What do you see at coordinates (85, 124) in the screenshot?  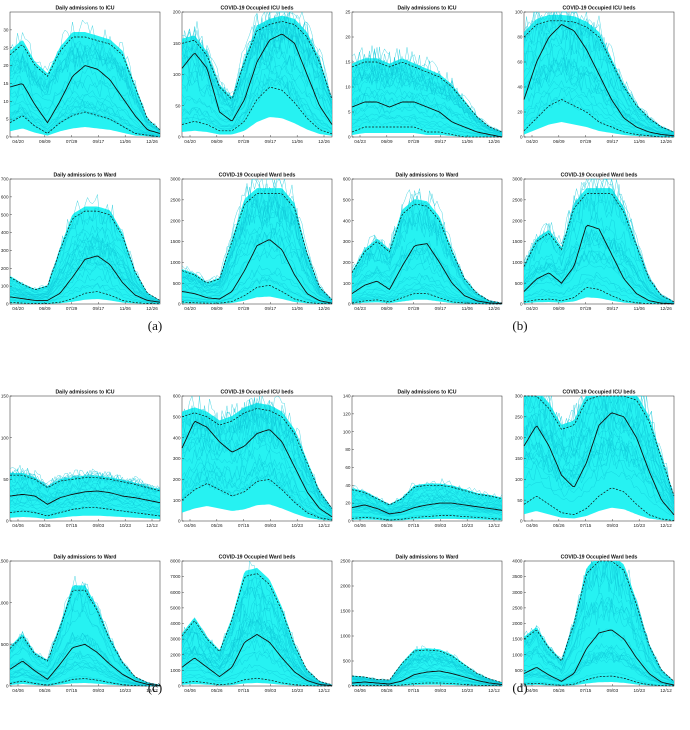 I see `lower-quantile-line` at bounding box center [85, 124].